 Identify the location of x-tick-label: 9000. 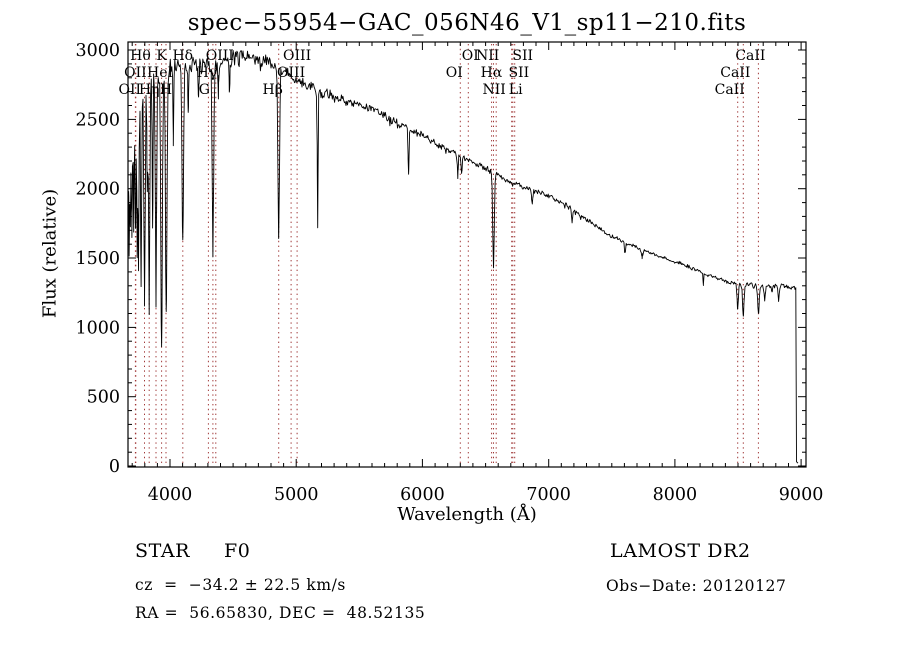
(801, 495).